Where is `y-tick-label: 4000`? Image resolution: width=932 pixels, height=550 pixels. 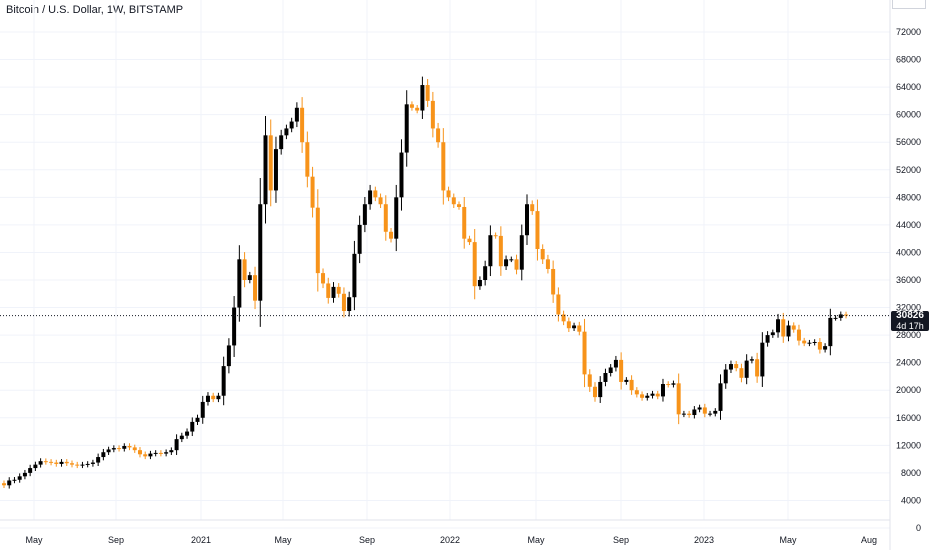
y-tick-label: 4000 is located at coordinates (911, 500).